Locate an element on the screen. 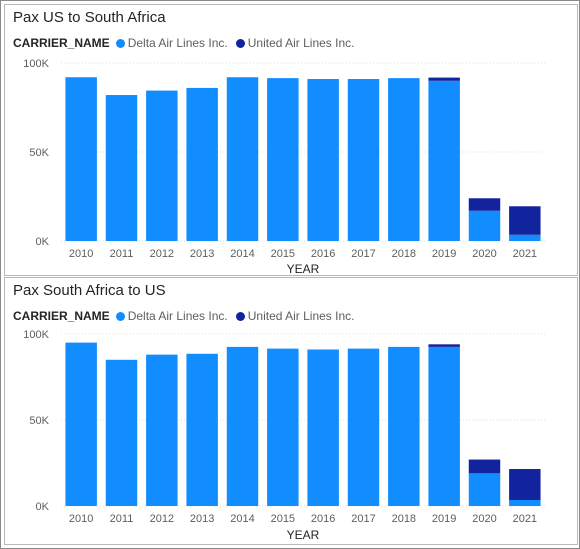  chart-title: Pax South Africa to US is located at coordinates (89, 290).